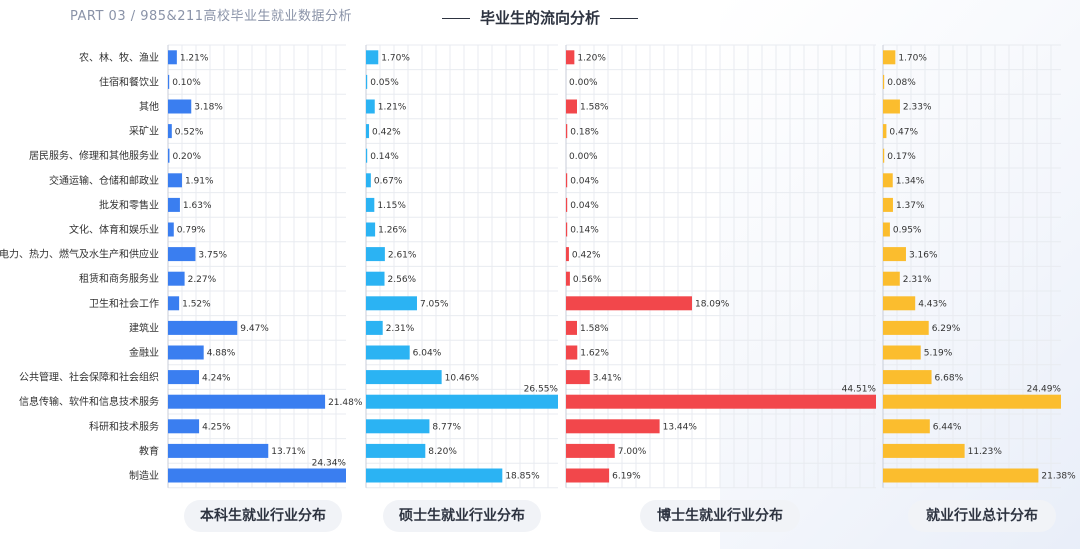 This screenshot has height=549, width=1080. I want to click on category-label: 采矿业, so click(144, 131).